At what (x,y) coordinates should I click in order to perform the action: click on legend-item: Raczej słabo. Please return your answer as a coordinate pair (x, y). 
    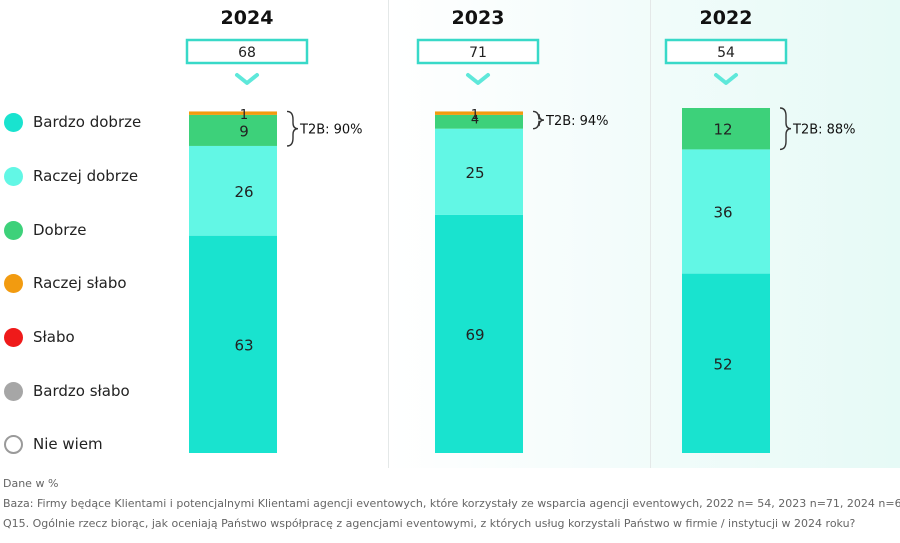
    Looking at the image, I should click on (65, 283).